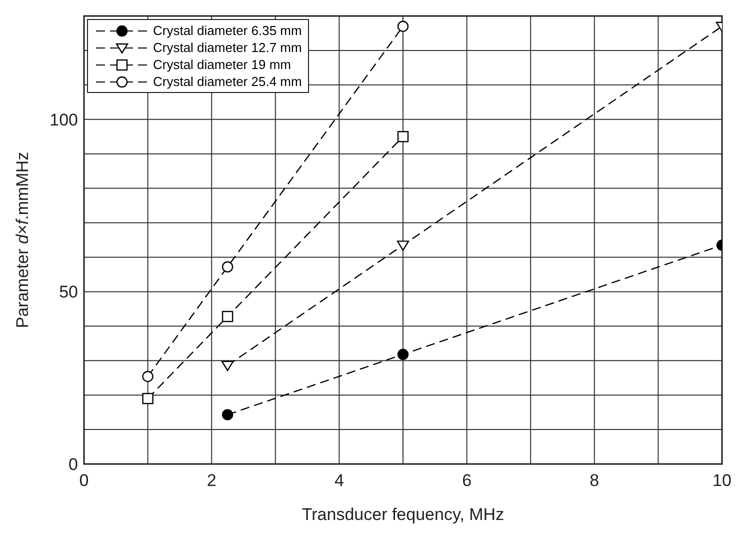 Image resolution: width=741 pixels, height=548 pixels. I want to click on legend-label: Crystal diameter 6.35 mm, so click(227, 30).